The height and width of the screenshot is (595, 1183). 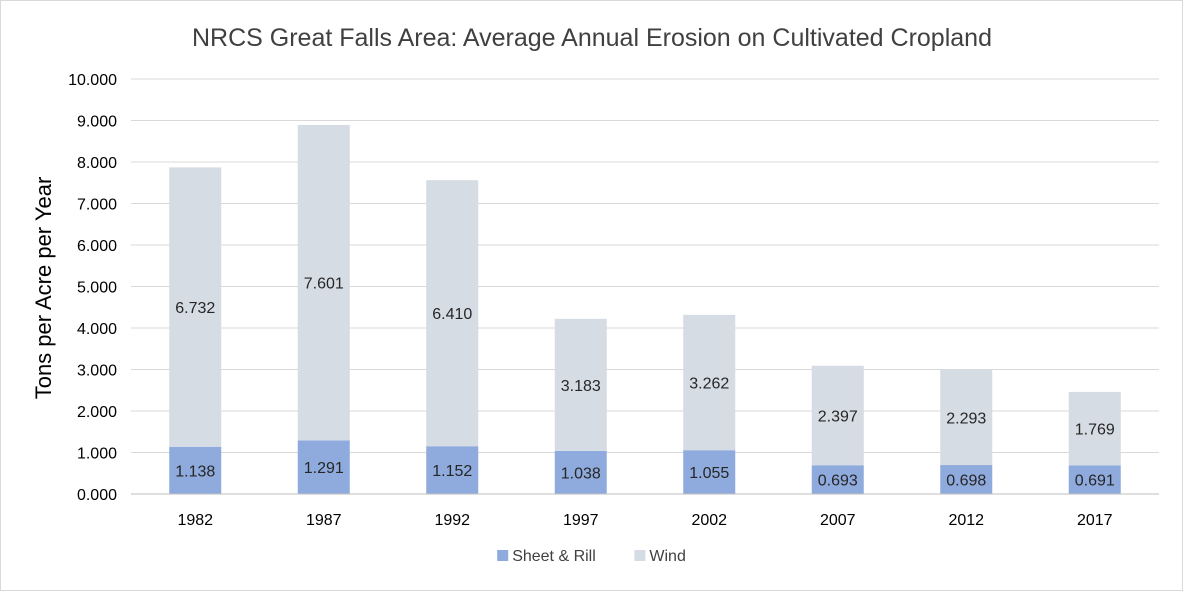 I want to click on legend-label: Sheet & Rill, so click(x=554, y=556).